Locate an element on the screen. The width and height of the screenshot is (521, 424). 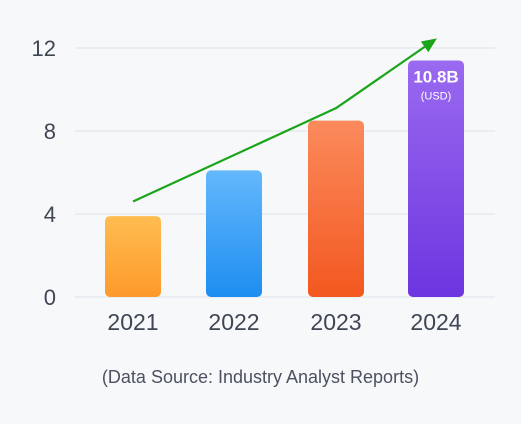
x-tick-label: 2022 is located at coordinates (233, 322).